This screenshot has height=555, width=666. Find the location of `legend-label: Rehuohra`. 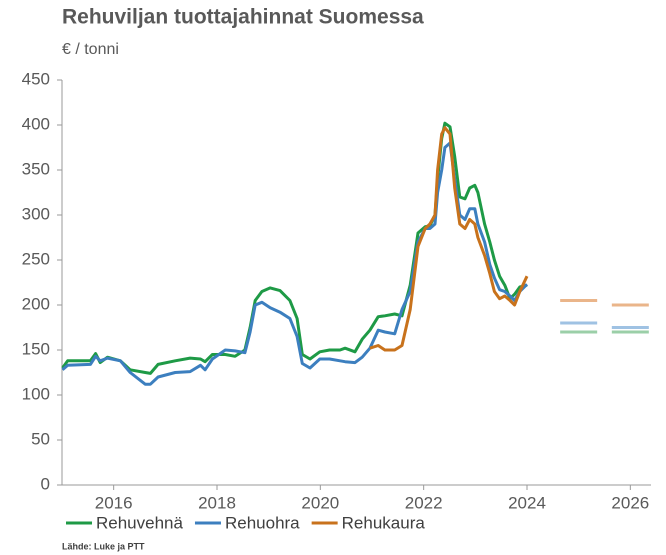

legend-label: Rehuohra is located at coordinates (262, 522).